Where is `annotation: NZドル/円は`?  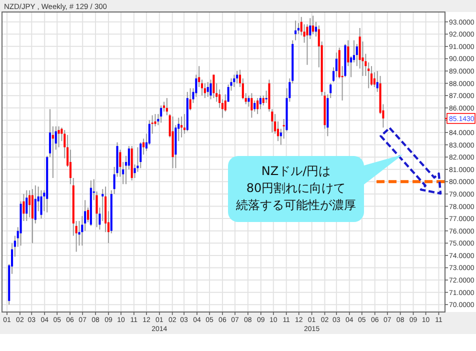
annotation: NZドル/円は is located at coordinates (296, 171).